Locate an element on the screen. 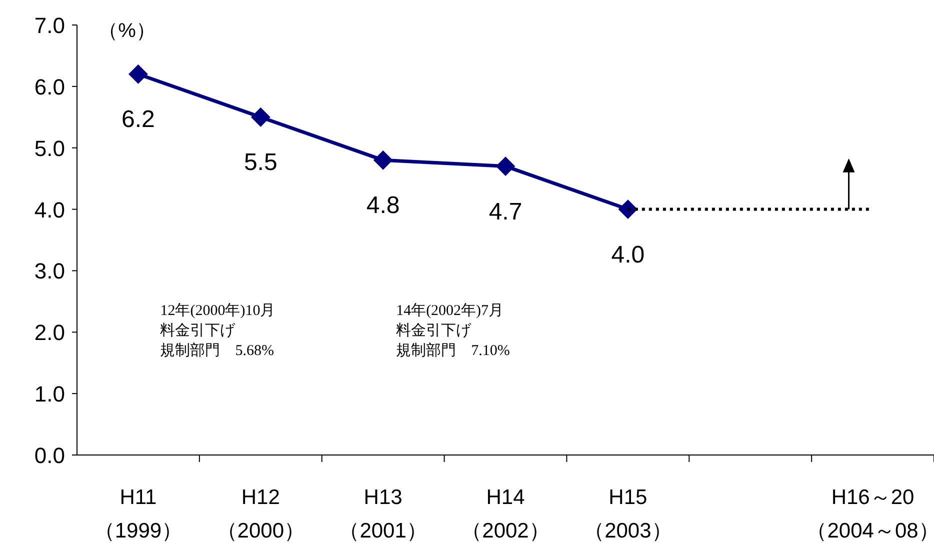  x-tick-label: H11 （1999） is located at coordinates (138, 514).